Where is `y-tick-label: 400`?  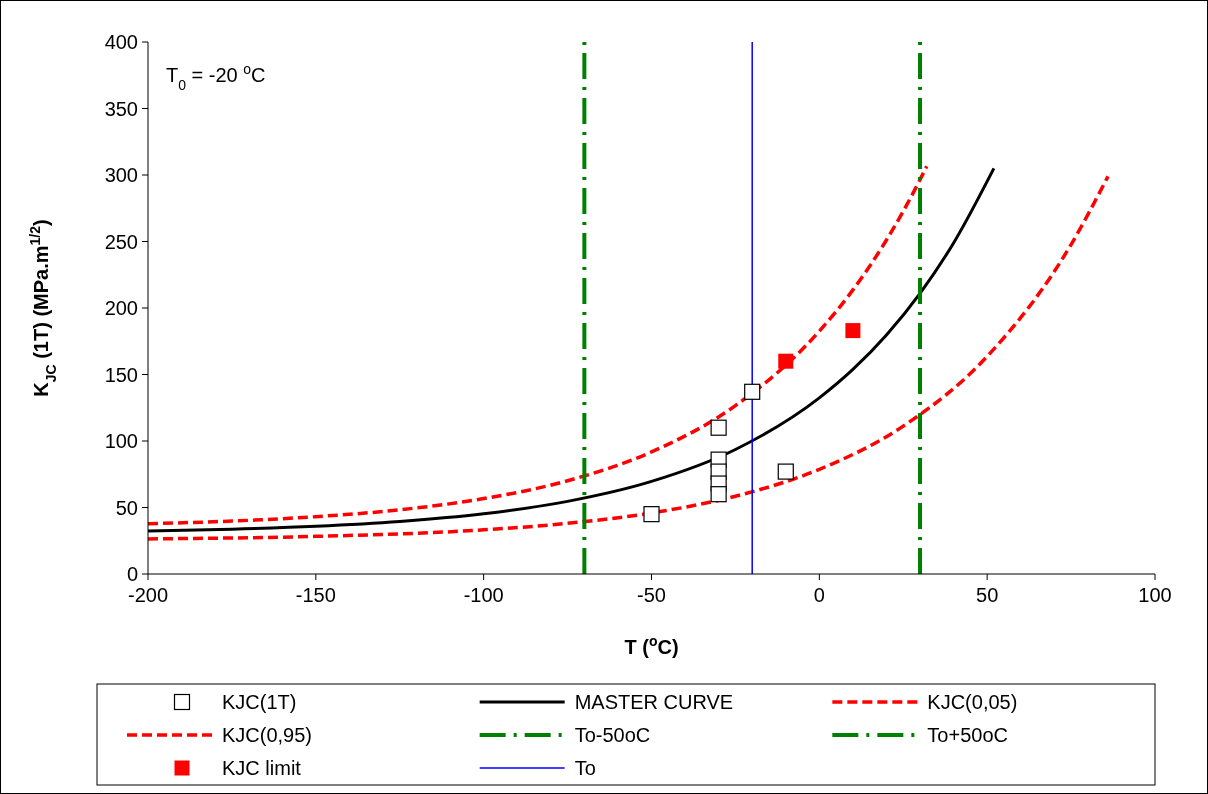
y-tick-label: 400 is located at coordinates (121, 42).